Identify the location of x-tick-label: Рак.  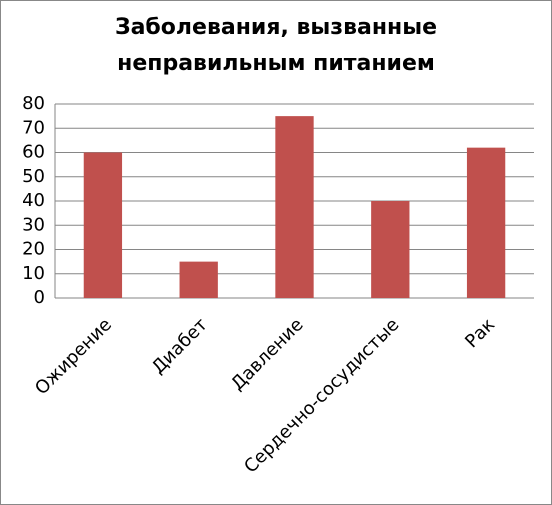
(480, 333).